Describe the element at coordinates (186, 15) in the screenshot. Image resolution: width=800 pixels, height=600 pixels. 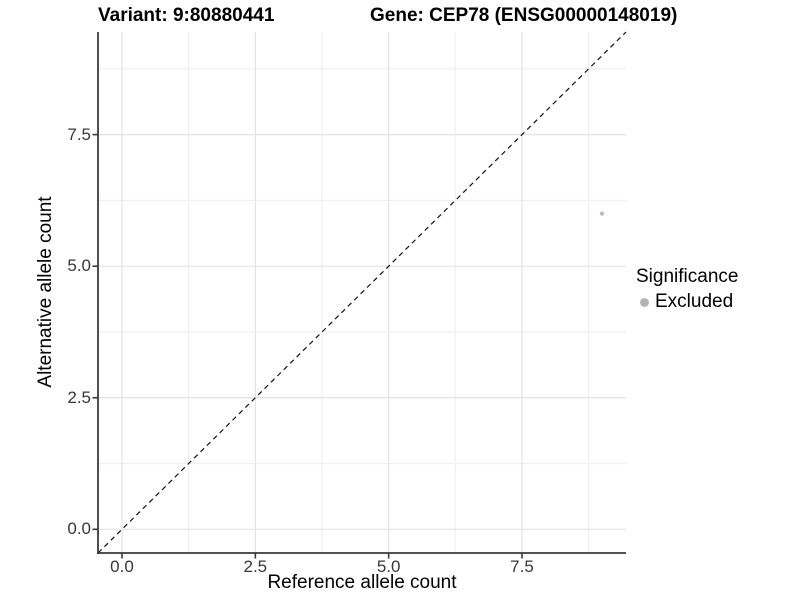
I see `plot-title-variant: Variant: 9:80880441` at that location.